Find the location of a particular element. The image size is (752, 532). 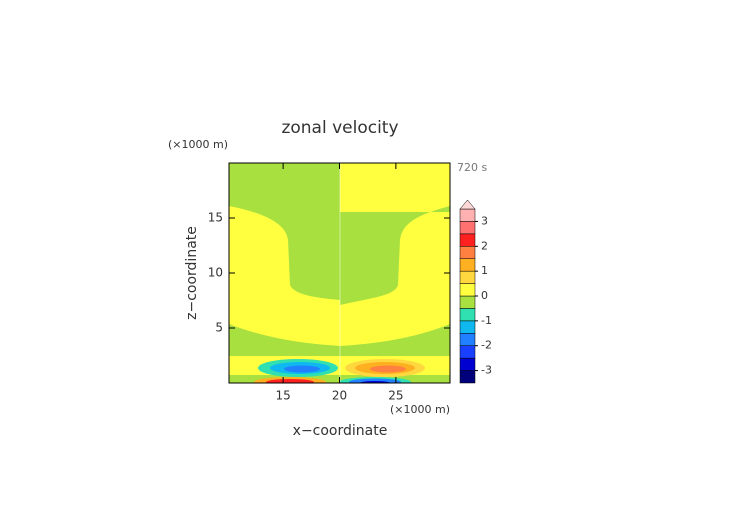

colorbar-tick-label: -1 is located at coordinates (486, 320).